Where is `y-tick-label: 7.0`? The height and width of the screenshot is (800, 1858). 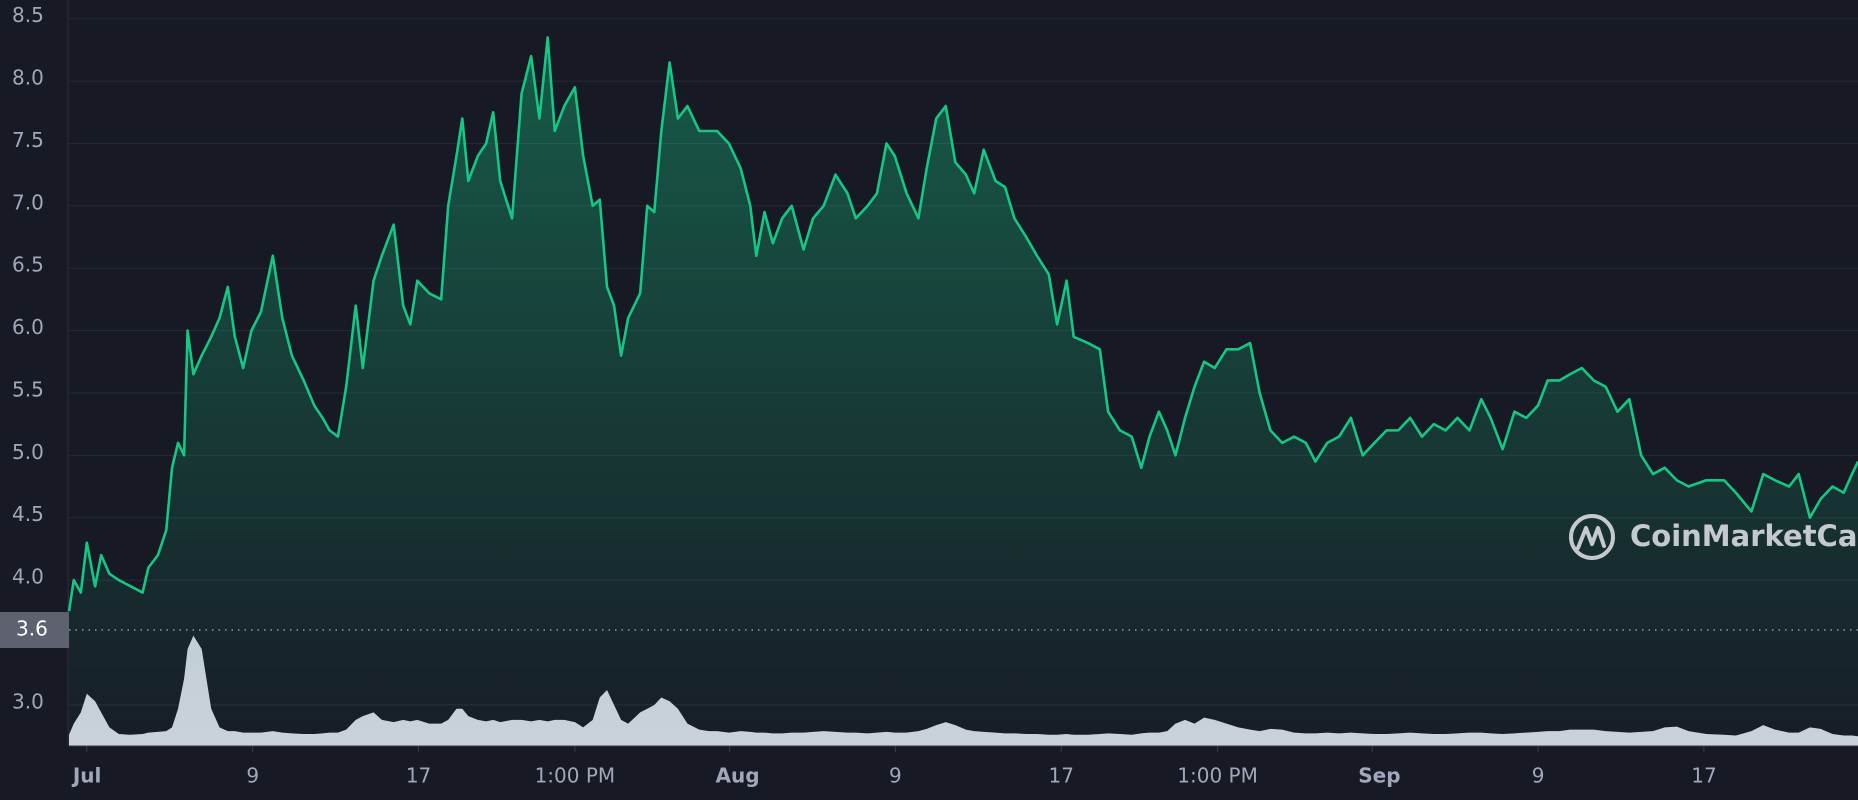
y-tick-label: 7.0 is located at coordinates (28, 202).